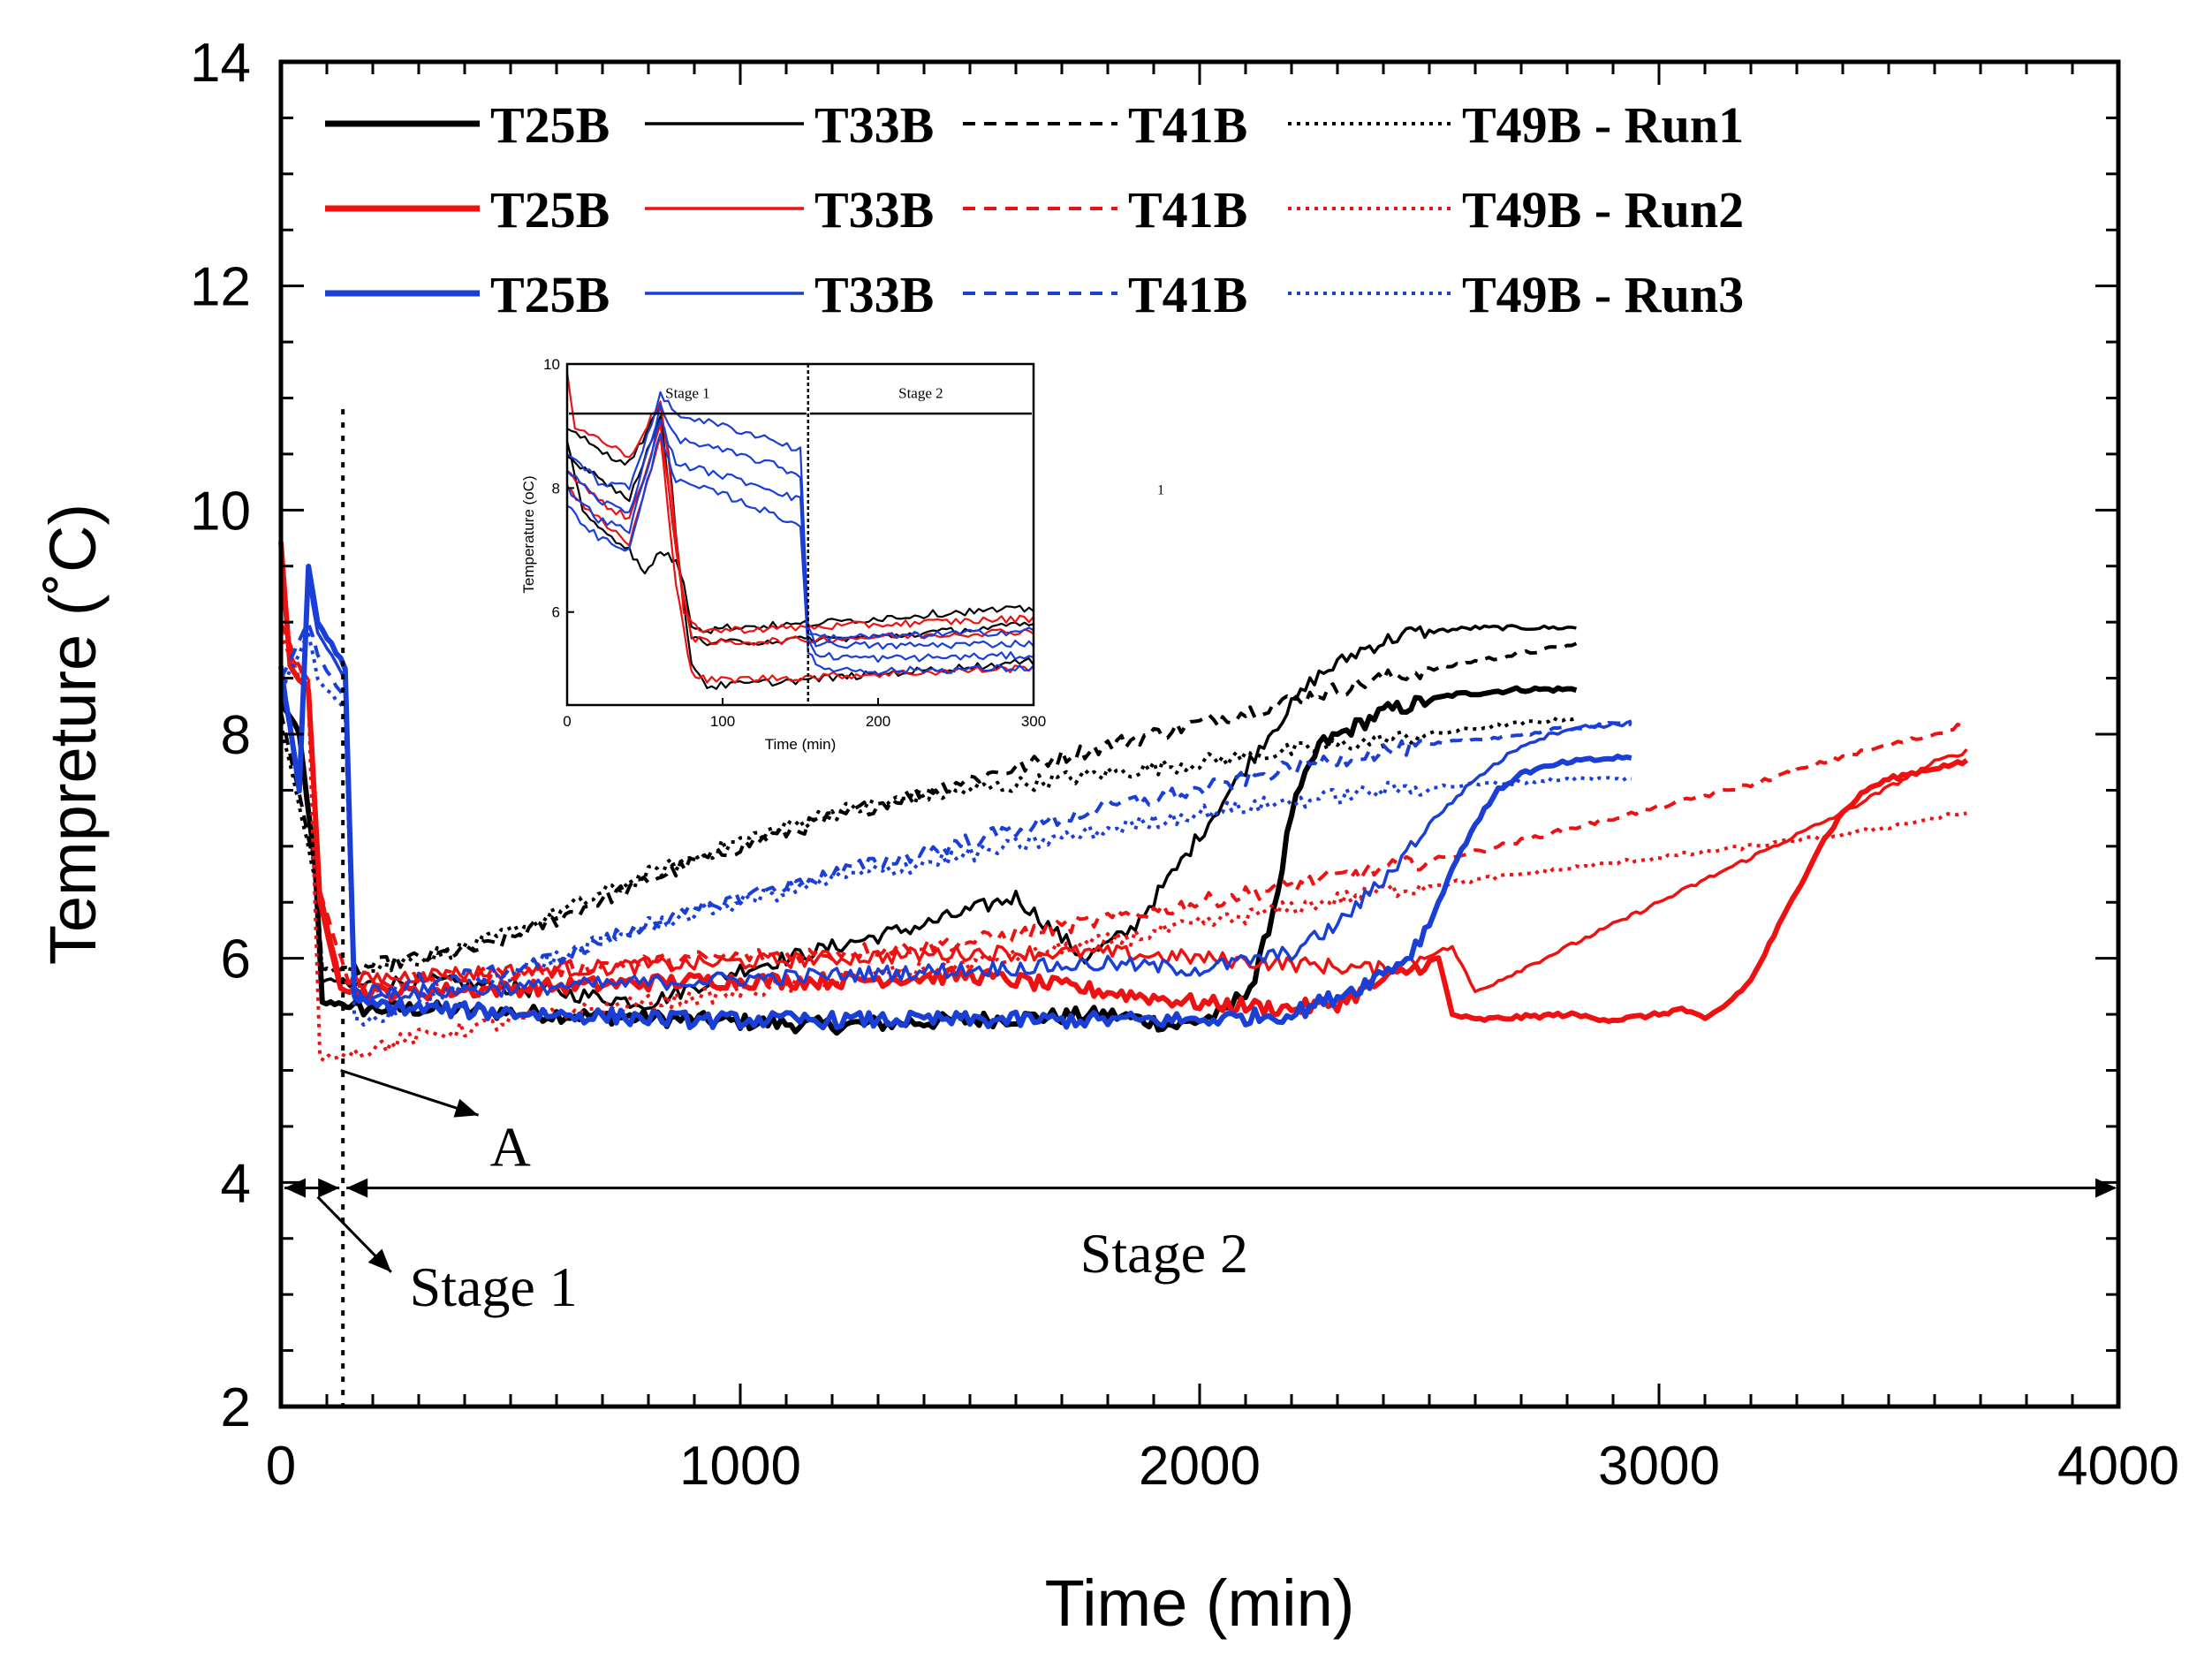  I want to click on x-tick-label: 1000, so click(740, 1466).